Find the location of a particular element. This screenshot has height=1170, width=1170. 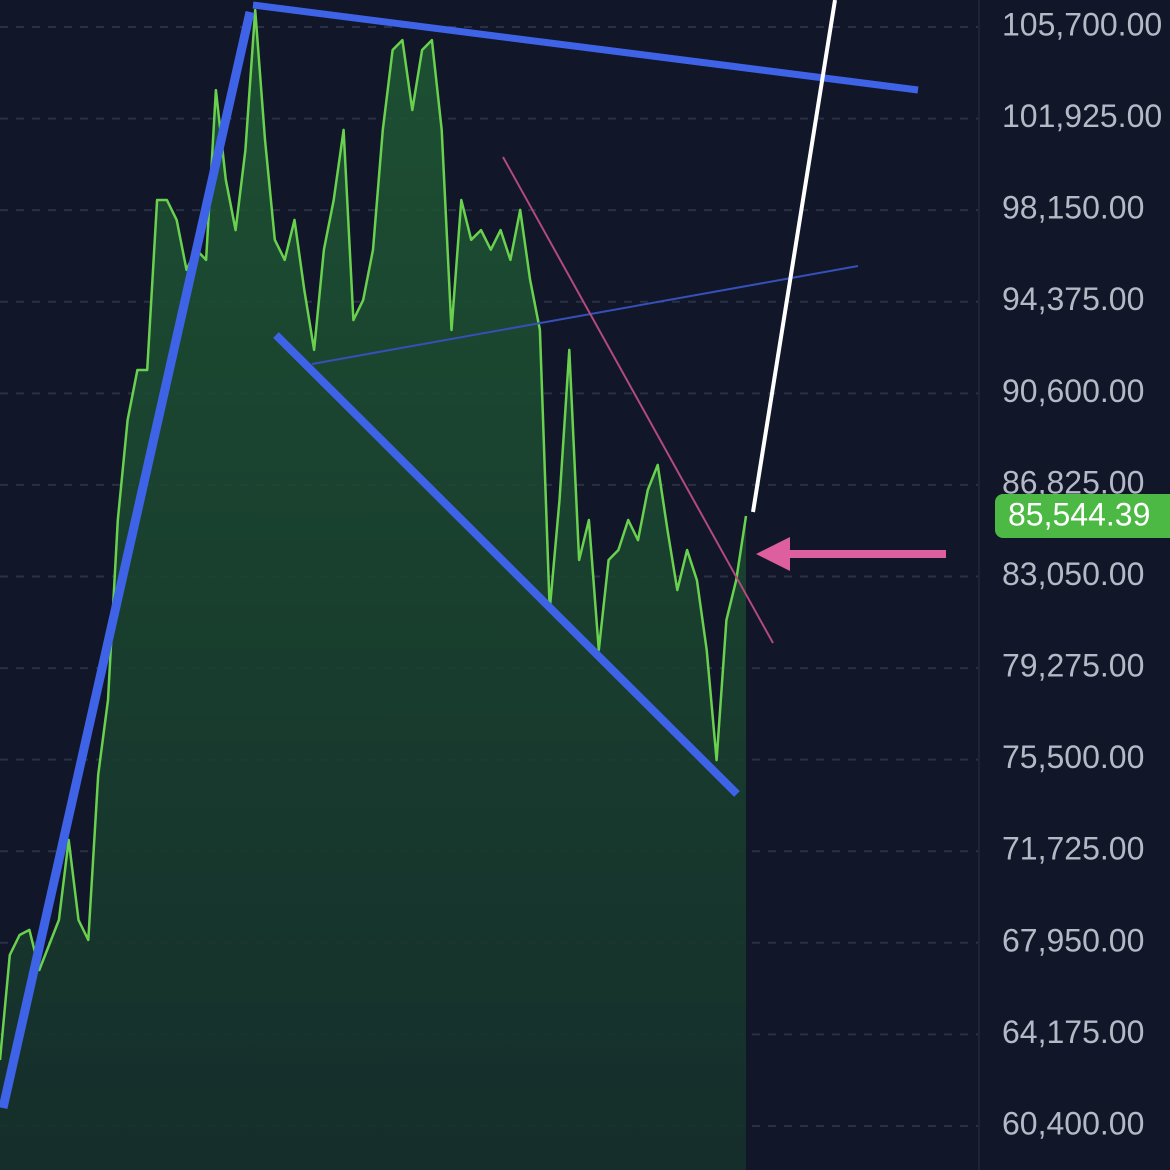

y-tick-label: 83,050.00 is located at coordinates (1073, 574).